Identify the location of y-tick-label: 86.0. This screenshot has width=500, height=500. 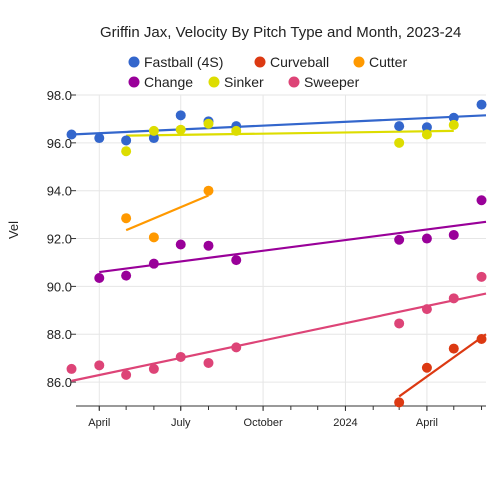
(59, 382).